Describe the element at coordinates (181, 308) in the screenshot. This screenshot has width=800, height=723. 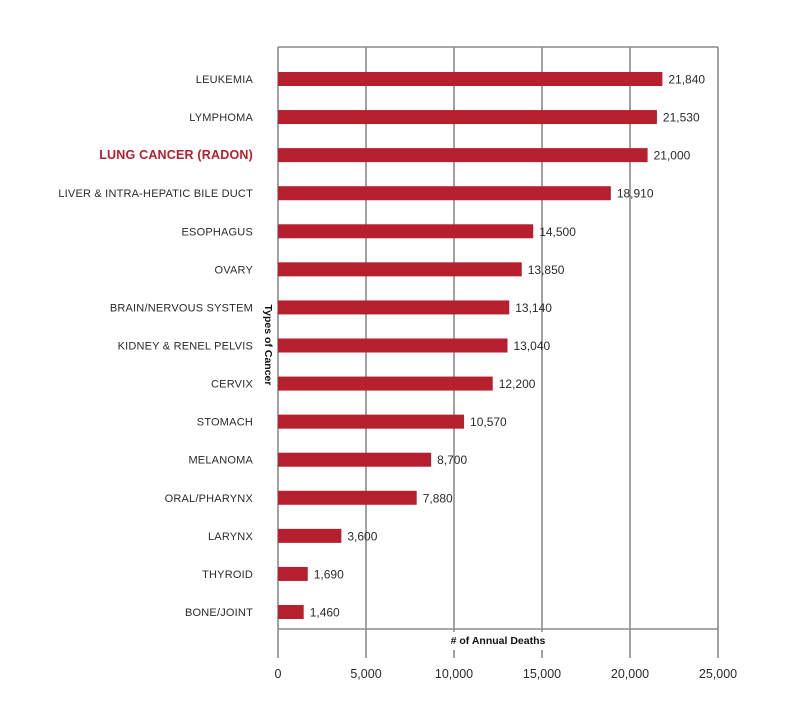
I see `category-label: BRAIN/NERVOUS SYSTEM` at that location.